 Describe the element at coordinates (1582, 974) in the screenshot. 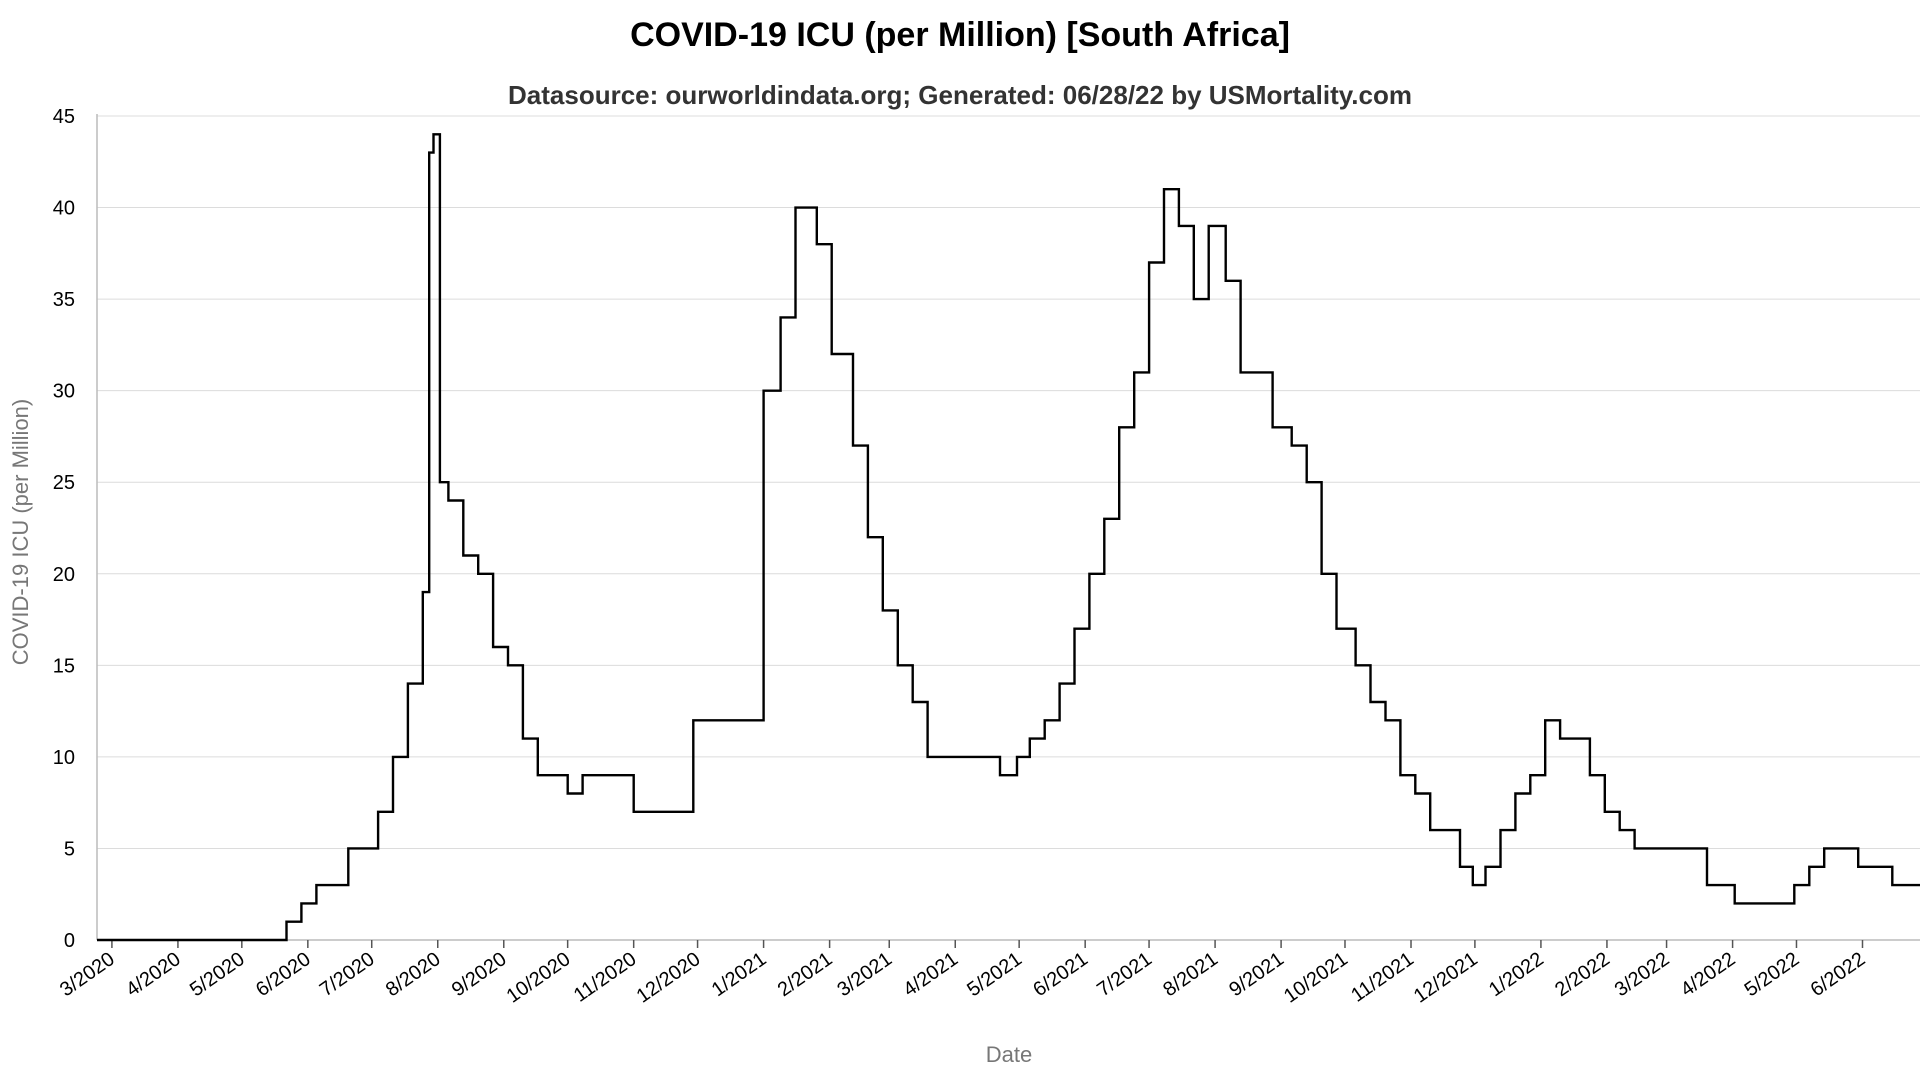

I see `x-tick-label: 2/2022` at that location.